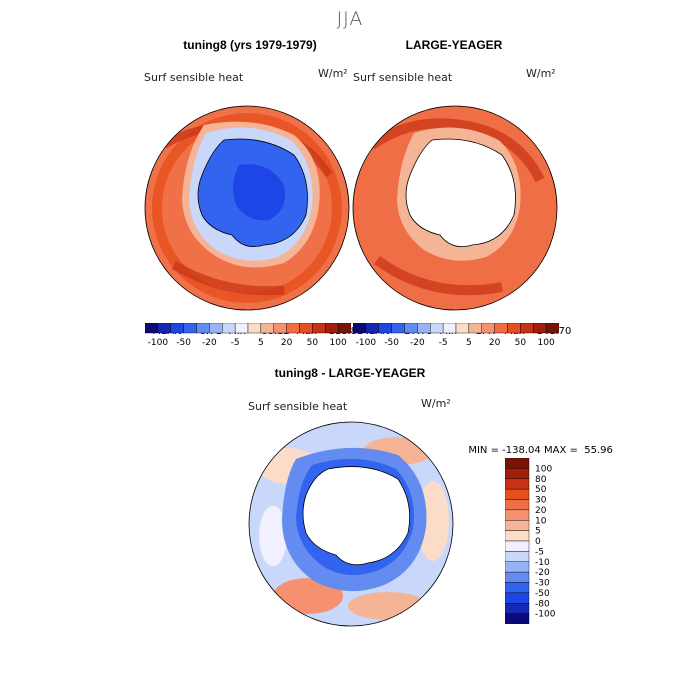  Describe the element at coordinates (543, 469) in the screenshot. I see `diff-colorbar-tick: 100` at that location.